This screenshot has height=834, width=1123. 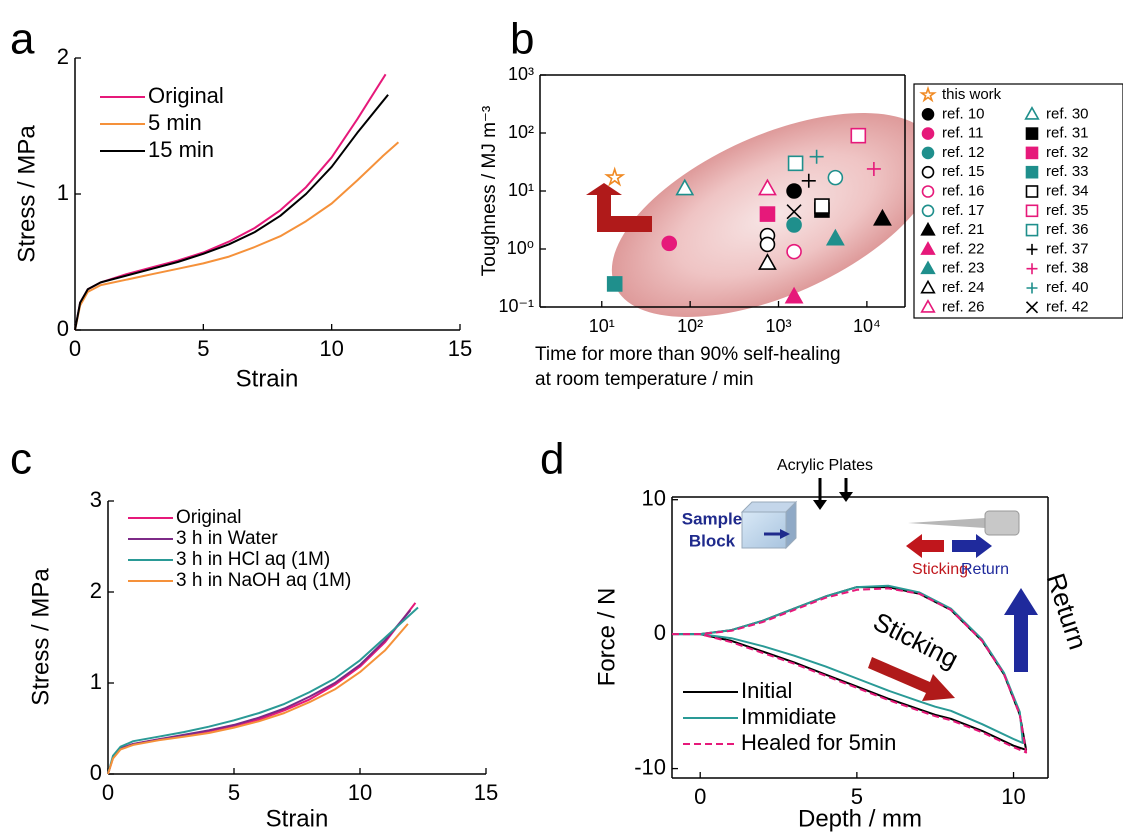 What do you see at coordinates (522, 39) in the screenshot?
I see `panel-letter: b` at bounding box center [522, 39].